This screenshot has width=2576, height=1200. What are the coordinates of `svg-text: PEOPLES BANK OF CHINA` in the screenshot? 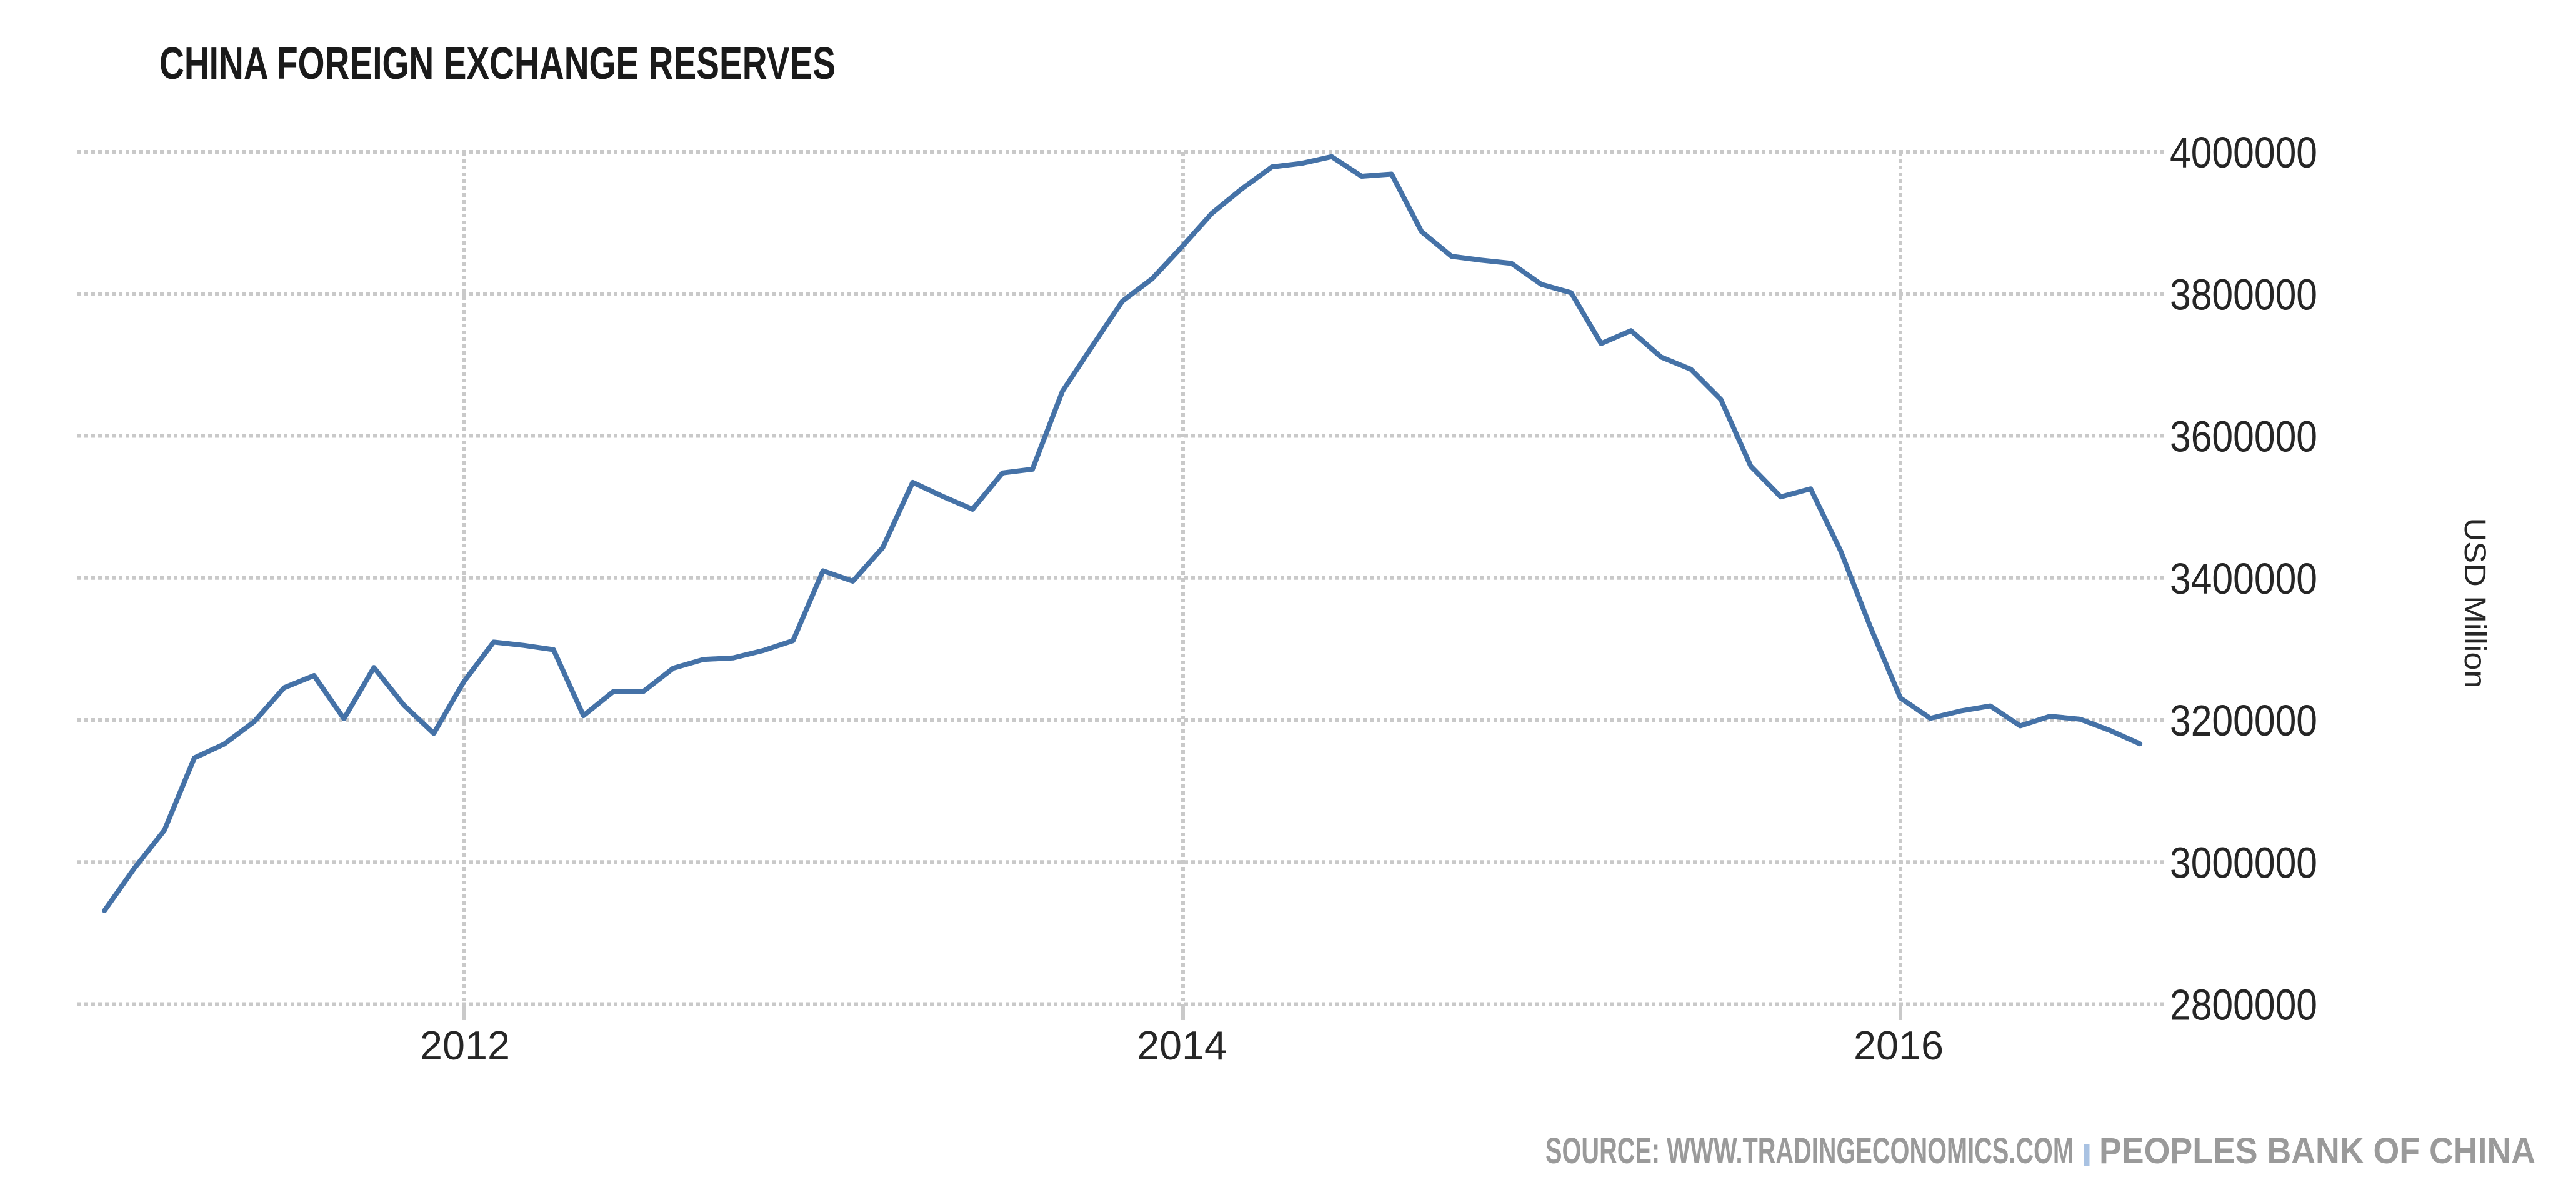 It's located at (2317, 1151).